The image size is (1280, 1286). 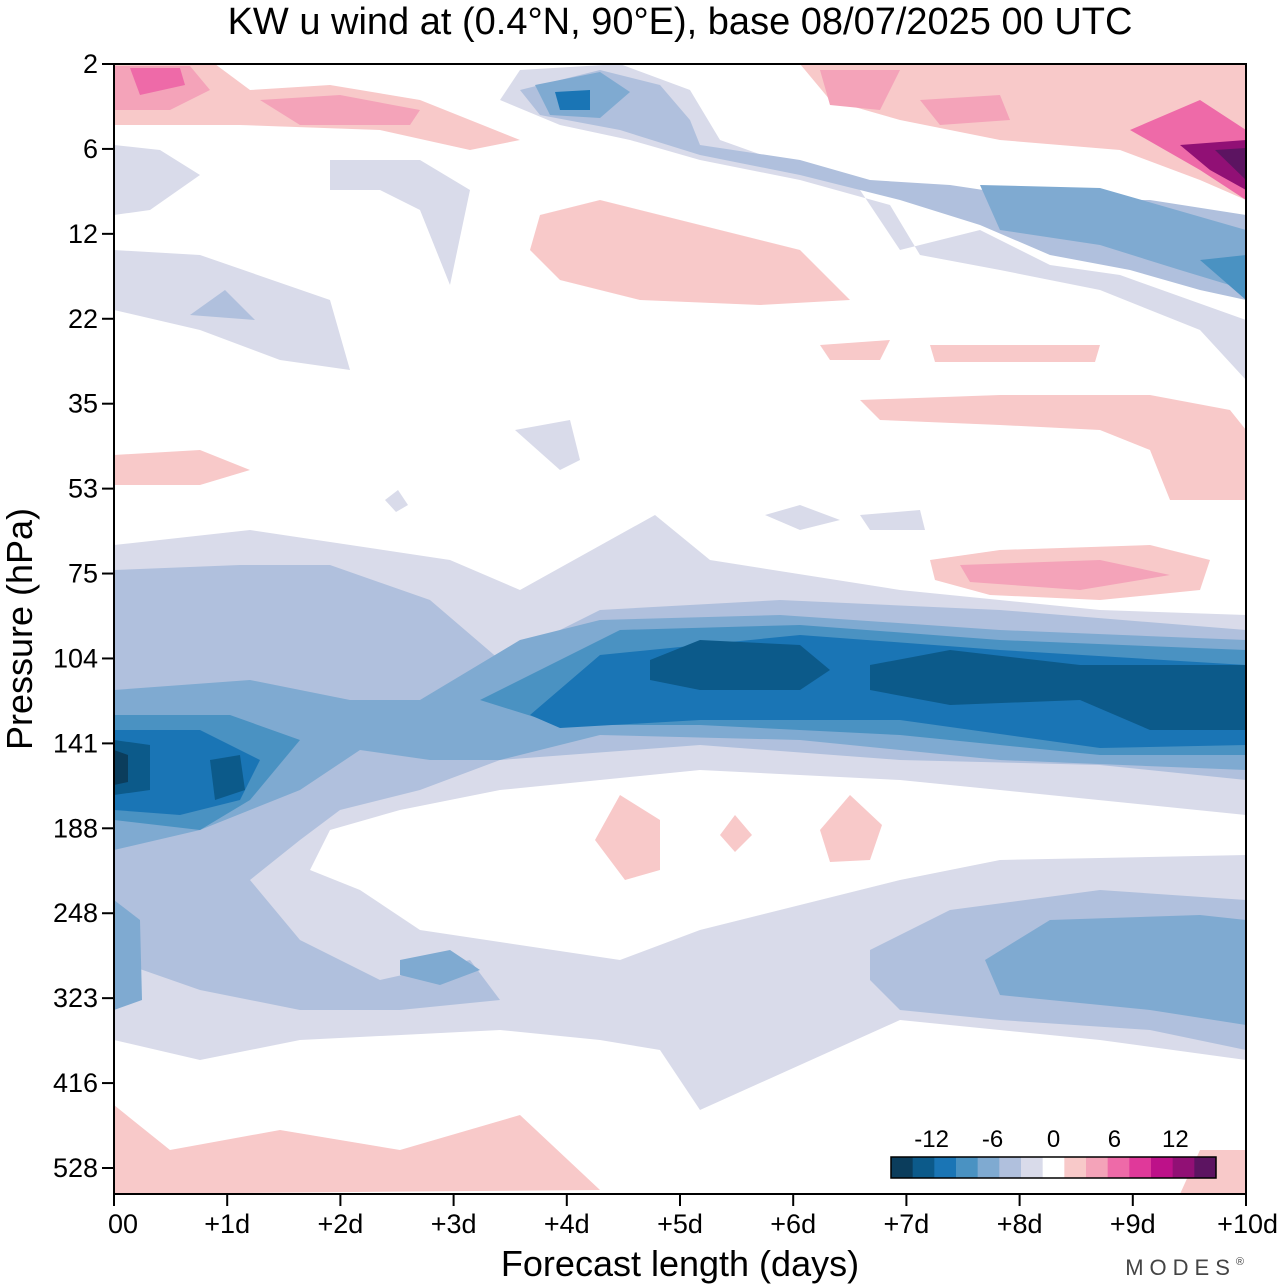 I want to click on contour-pos-corner-max, so click(x=1230, y=164).